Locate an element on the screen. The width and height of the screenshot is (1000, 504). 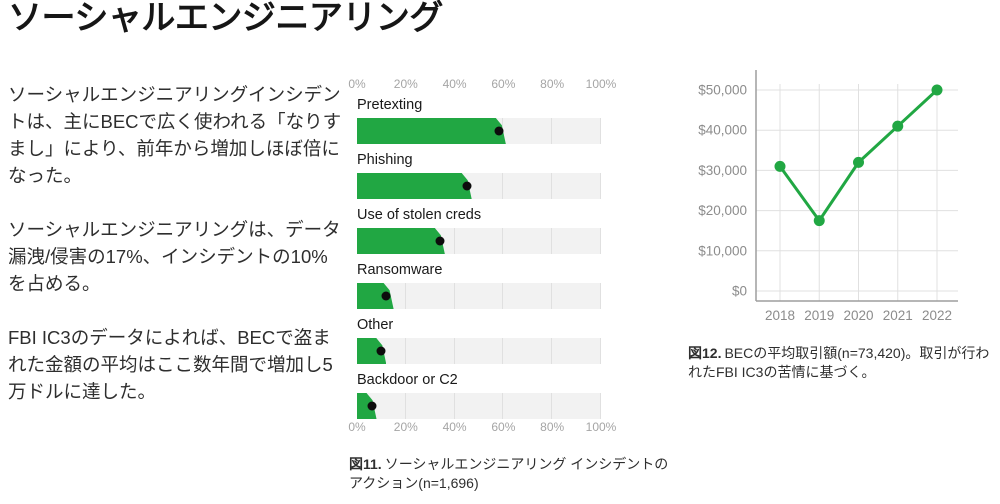
figure-12-label: 図12. is located at coordinates (705, 353).